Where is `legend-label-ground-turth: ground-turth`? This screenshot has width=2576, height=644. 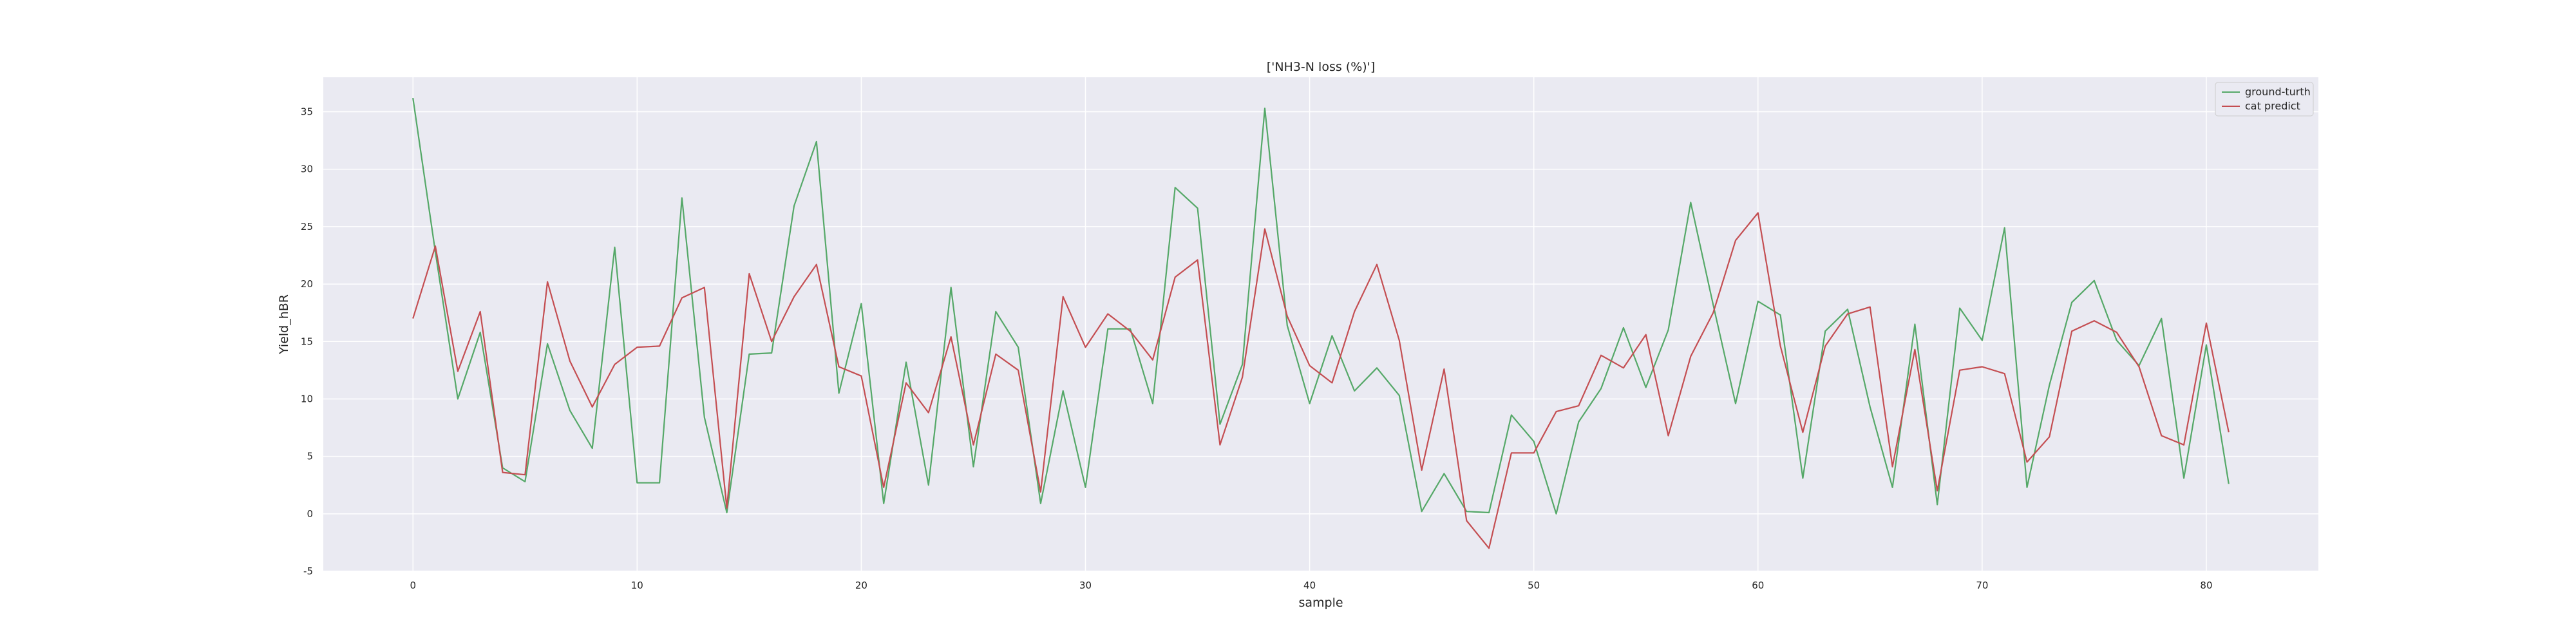
legend-label-ground-turth: ground-turth is located at coordinates (2278, 92).